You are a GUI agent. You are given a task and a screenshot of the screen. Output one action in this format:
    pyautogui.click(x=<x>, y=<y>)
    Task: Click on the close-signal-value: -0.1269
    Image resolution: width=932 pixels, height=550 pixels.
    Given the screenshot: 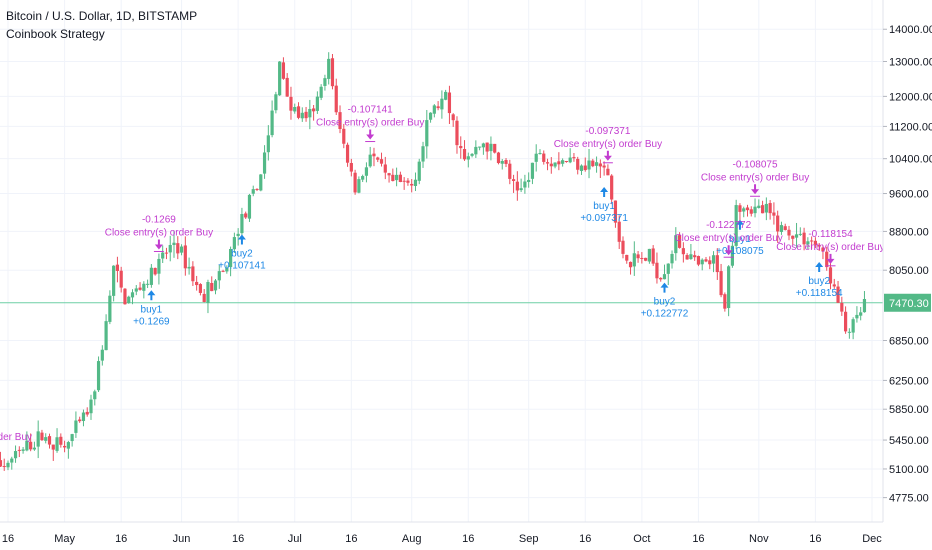 What is the action you would take?
    pyautogui.click(x=159, y=219)
    